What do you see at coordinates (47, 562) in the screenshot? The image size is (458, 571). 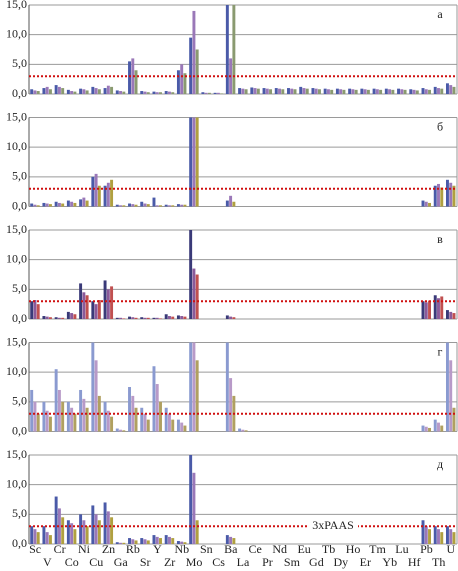 I see `x-tick-label: V` at bounding box center [47, 562].